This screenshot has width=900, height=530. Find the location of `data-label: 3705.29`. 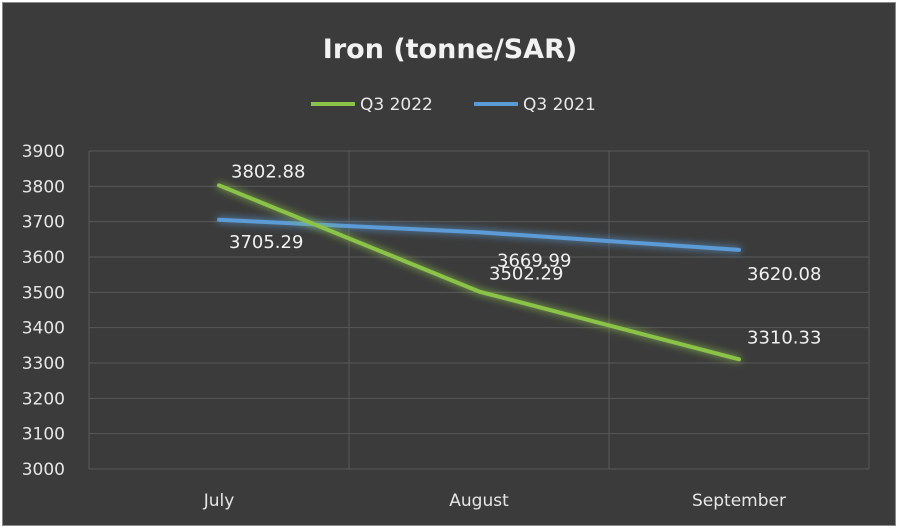

data-label: 3705.29 is located at coordinates (266, 242).